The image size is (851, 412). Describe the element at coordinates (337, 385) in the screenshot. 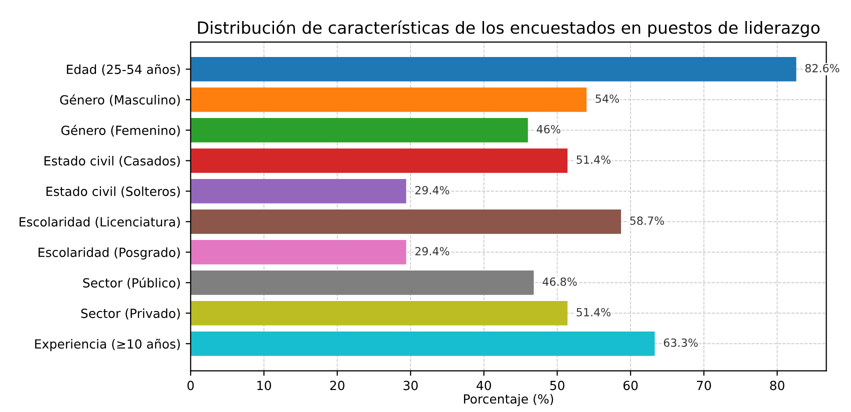

I see `x-tick-label: 20` at that location.